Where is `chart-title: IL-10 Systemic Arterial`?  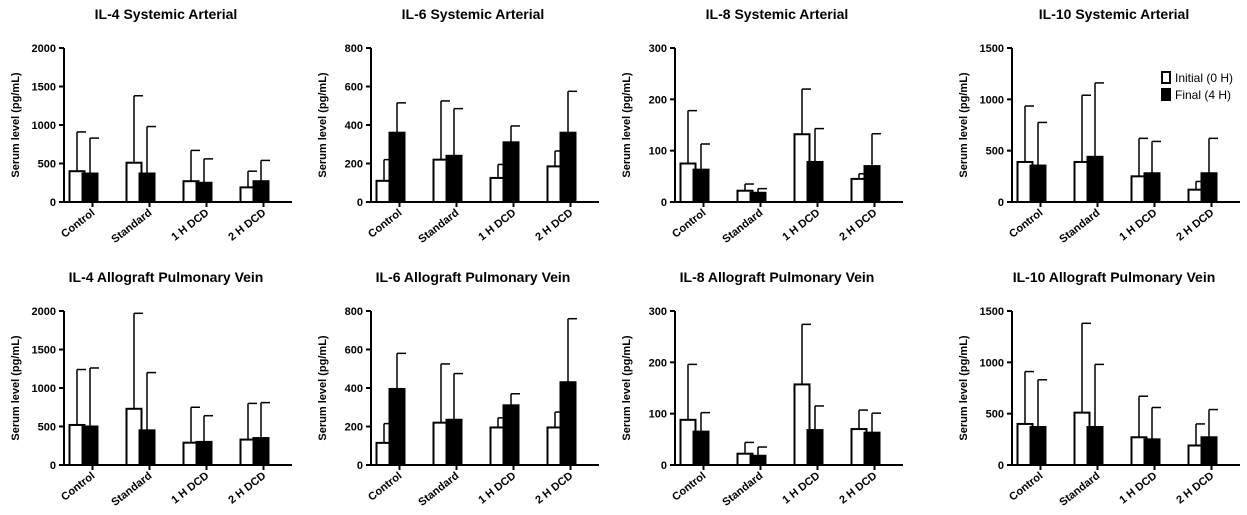
chart-title: IL-10 Systemic Arterial is located at coordinates (1114, 14).